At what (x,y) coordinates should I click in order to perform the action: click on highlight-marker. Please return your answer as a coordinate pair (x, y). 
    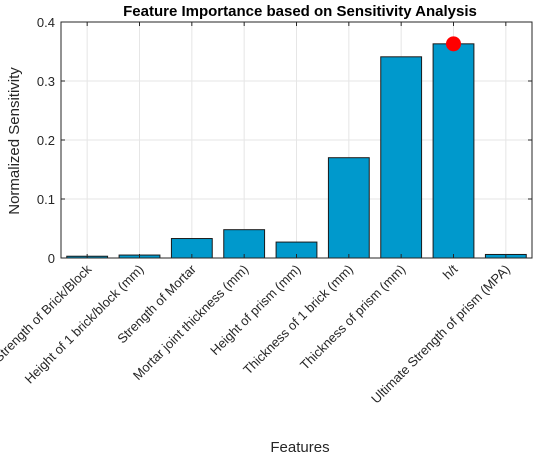
    Looking at the image, I should click on (453, 44).